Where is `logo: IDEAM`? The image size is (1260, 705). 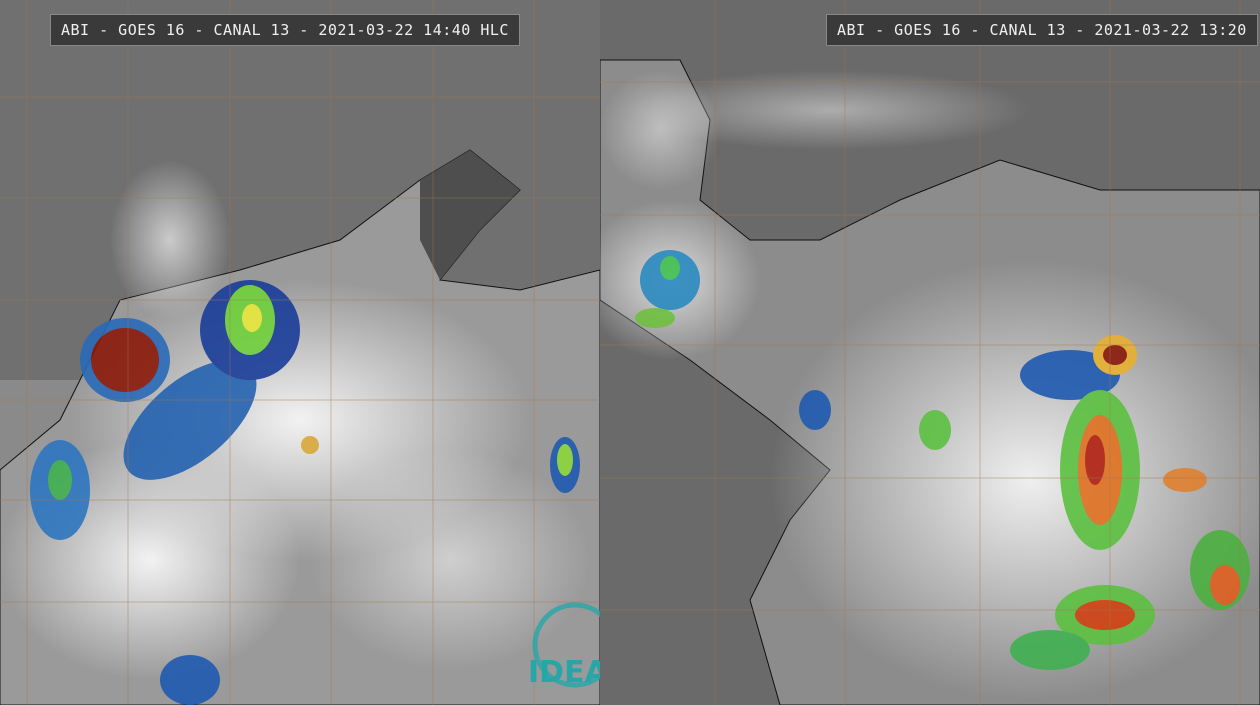
logo: IDEAM is located at coordinates (564, 672).